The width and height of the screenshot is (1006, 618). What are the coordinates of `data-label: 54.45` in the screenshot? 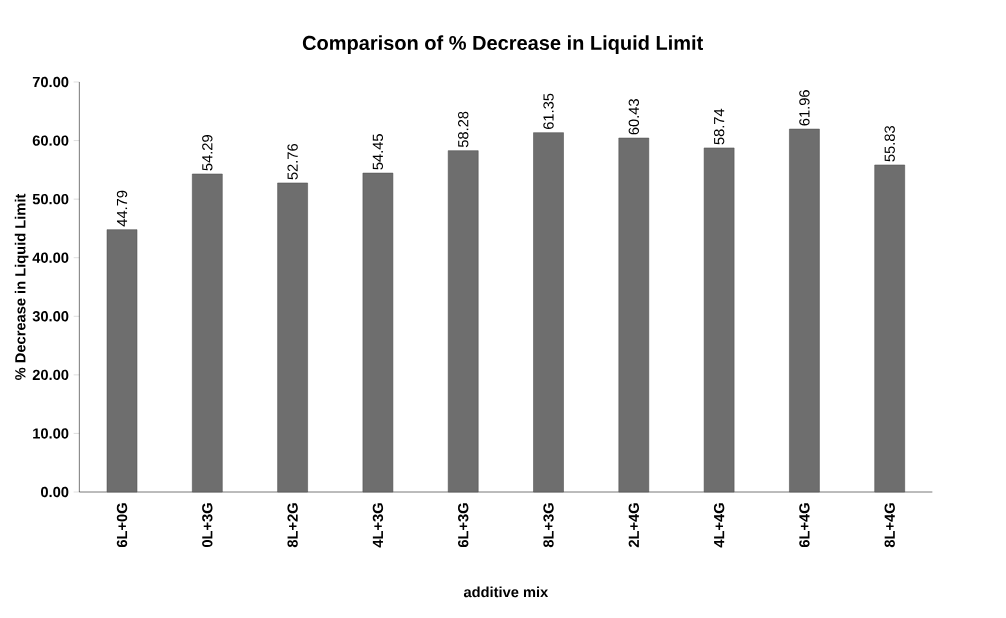 It's located at (378, 152).